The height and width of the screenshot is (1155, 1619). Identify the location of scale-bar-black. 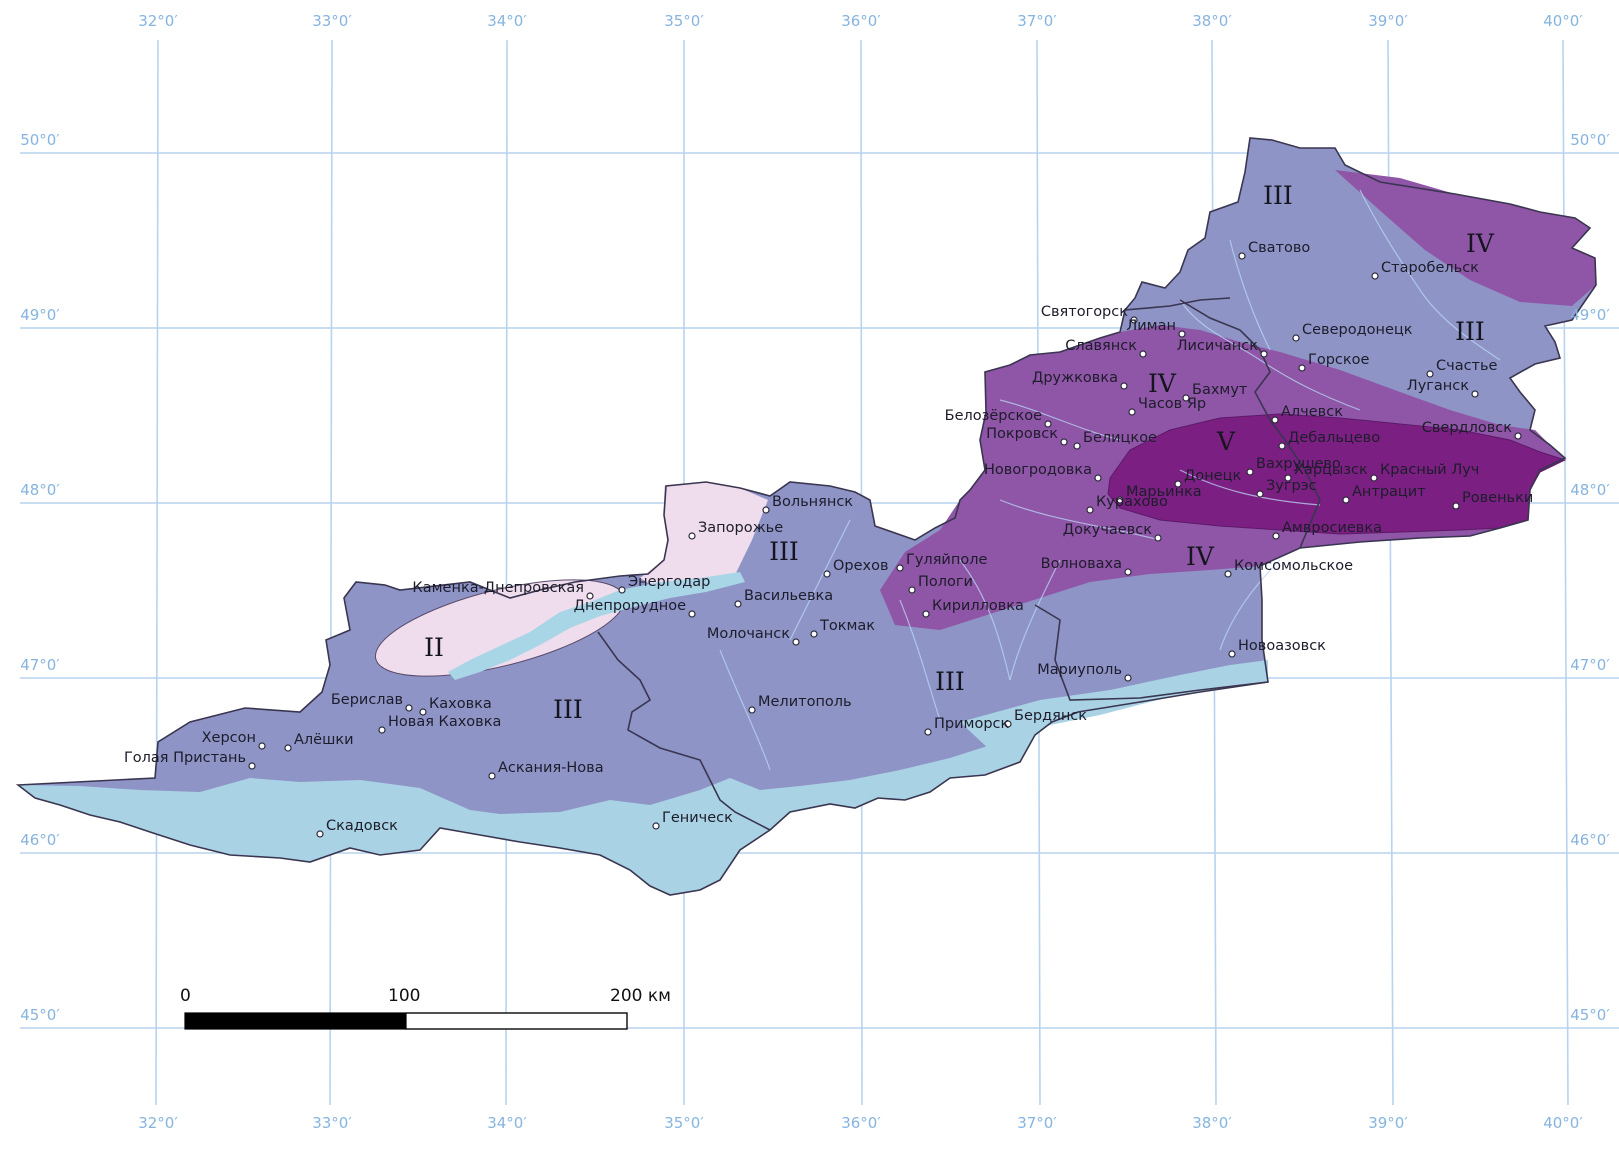
(295, 1021).